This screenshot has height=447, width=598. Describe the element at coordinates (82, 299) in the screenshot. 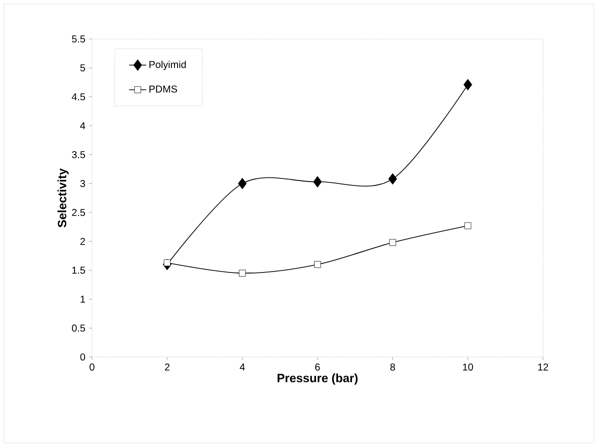

I see `y-tick-label: 1` at that location.